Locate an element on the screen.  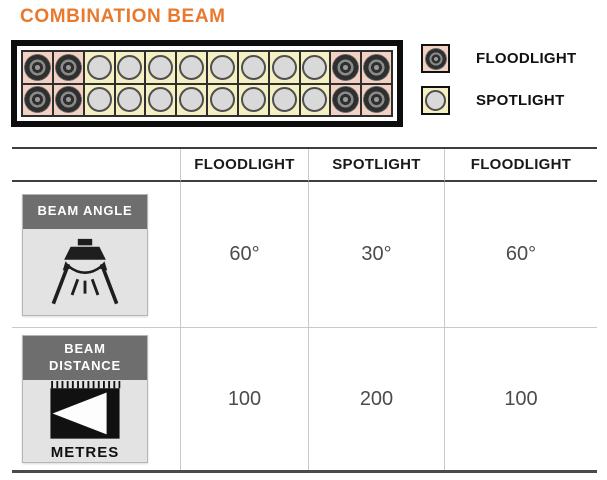
floodlight-swatch is located at coordinates (435, 58).